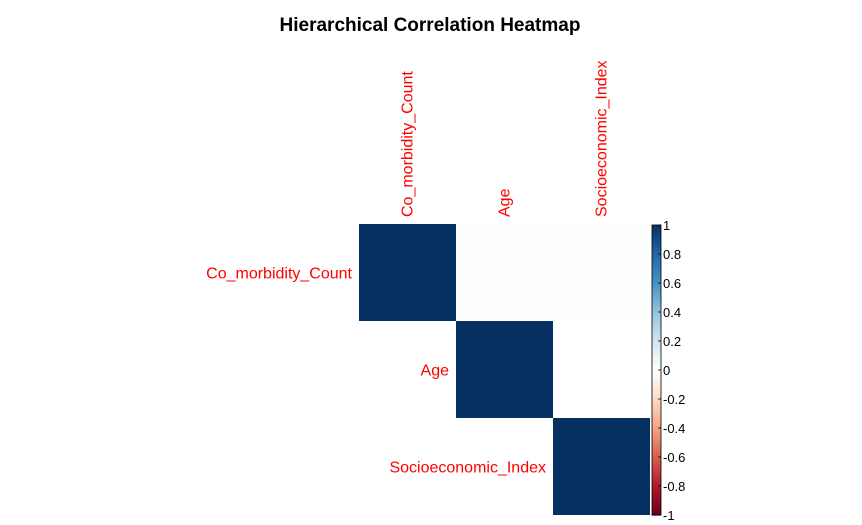 This screenshot has width=862, height=525. I want to click on row-label-Age: Age, so click(435, 371).